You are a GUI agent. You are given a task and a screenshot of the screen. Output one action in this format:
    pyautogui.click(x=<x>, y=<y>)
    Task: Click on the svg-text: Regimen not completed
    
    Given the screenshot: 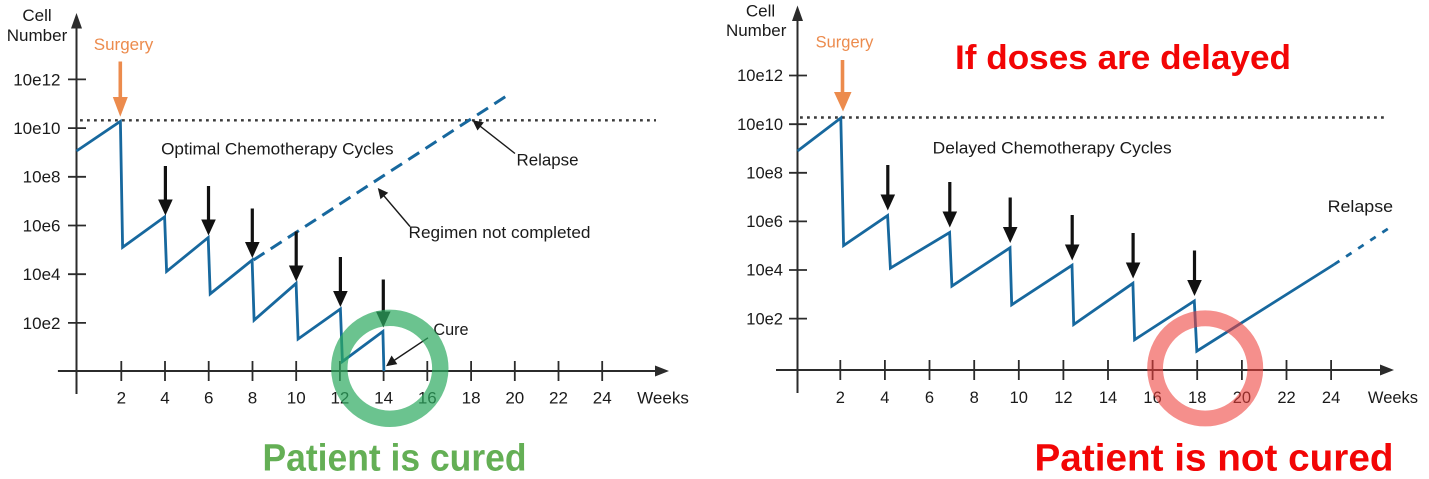 What is the action you would take?
    pyautogui.click(x=500, y=232)
    